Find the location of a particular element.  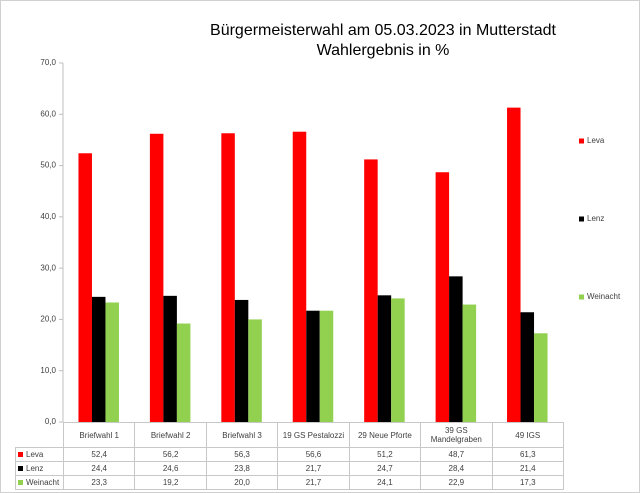

legend-label: Weinacht is located at coordinates (604, 296).